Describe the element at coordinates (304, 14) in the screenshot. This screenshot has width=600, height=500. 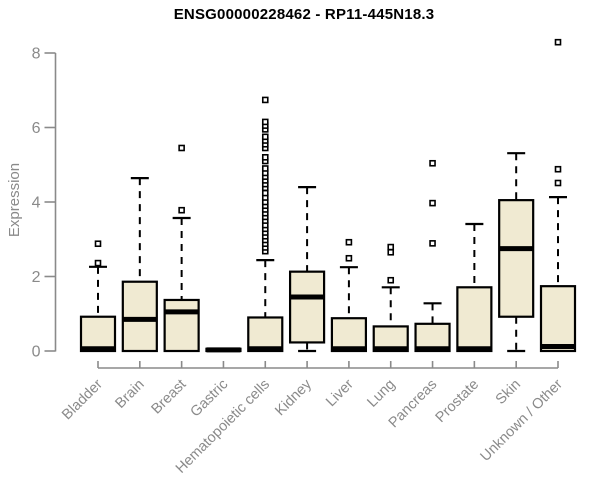
I see `chart-title: ENSG00000228462 - RP11-445N18.3` at that location.